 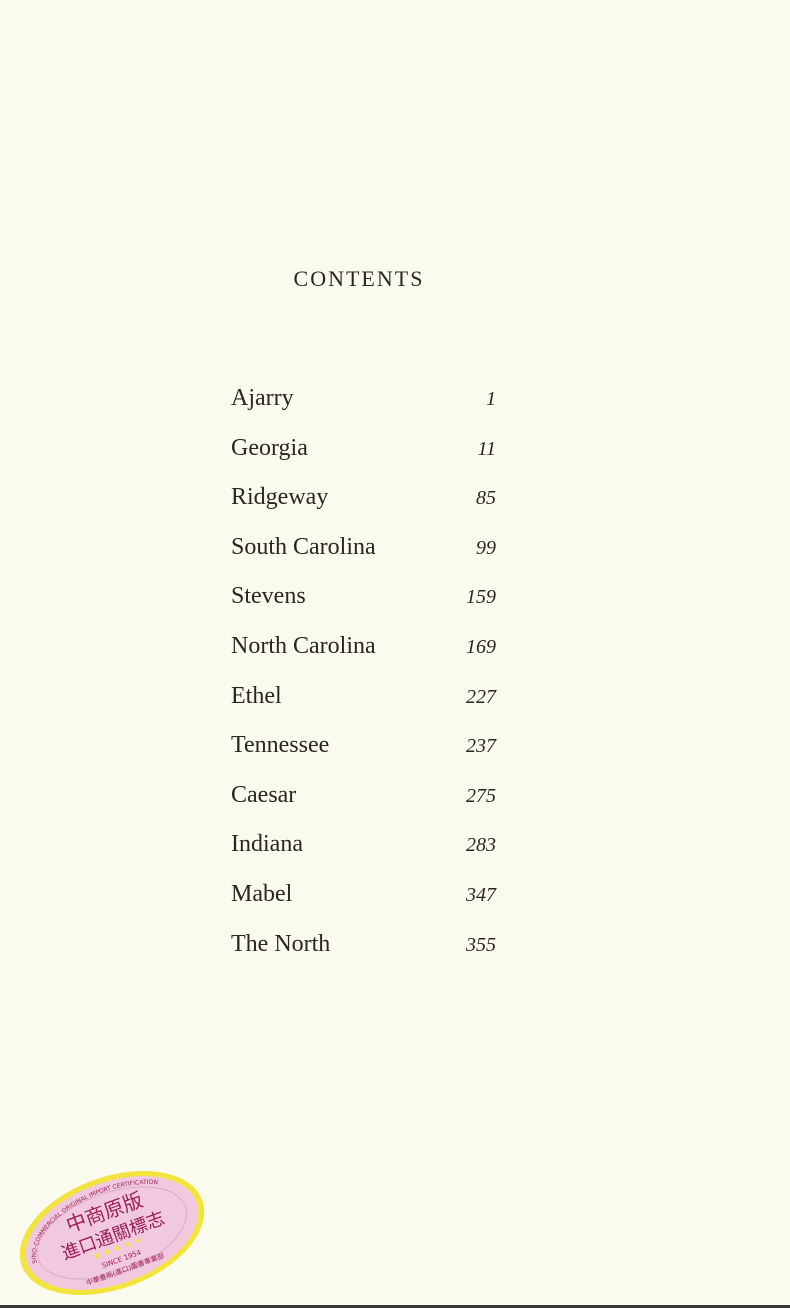 I want to click on chapter-title: Indiana, so click(x=267, y=844).